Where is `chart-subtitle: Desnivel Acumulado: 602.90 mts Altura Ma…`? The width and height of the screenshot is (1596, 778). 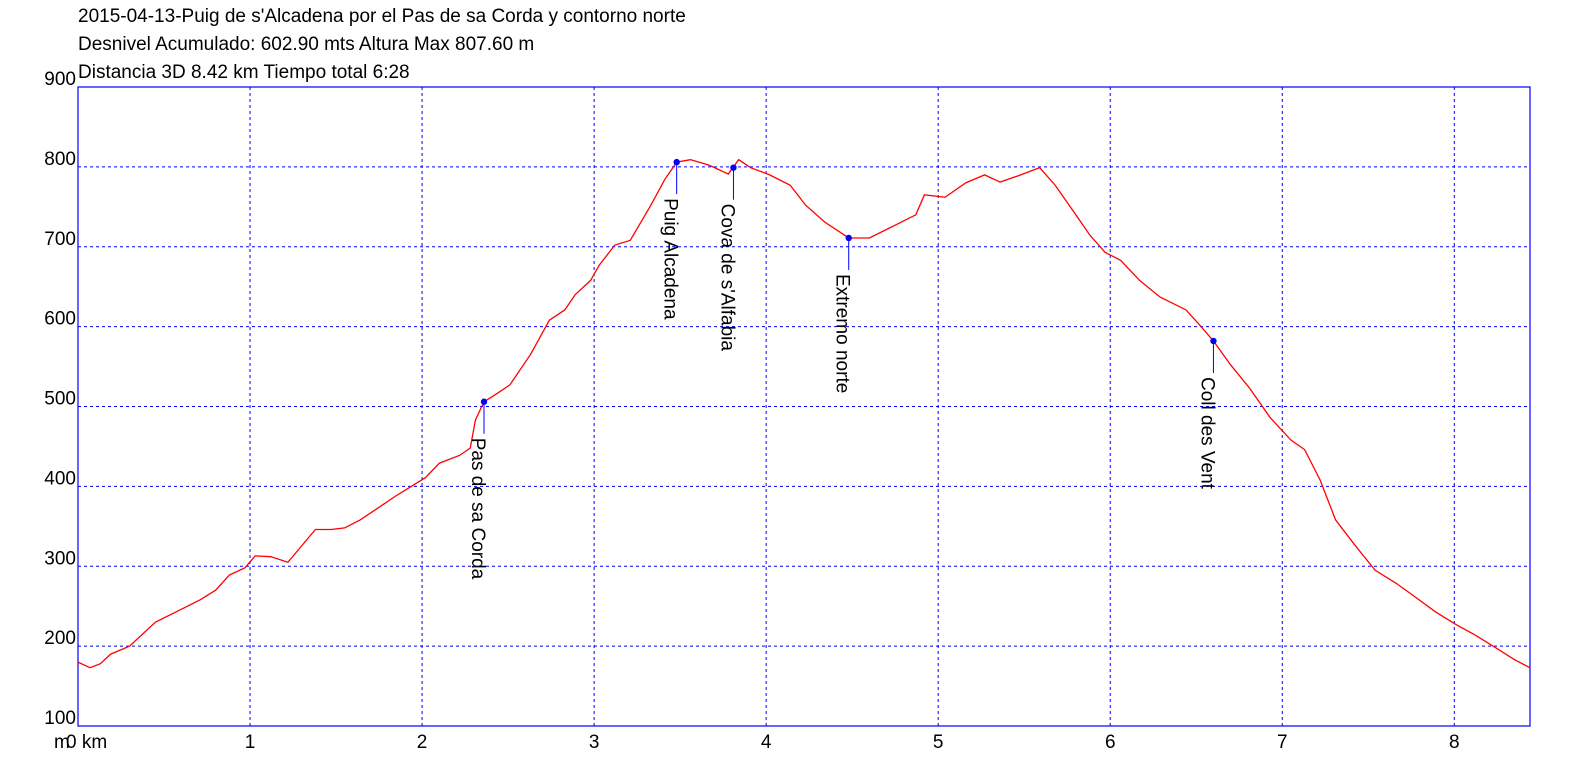 chart-subtitle: Desnivel Acumulado: 602.90 mts Altura Ma… is located at coordinates (306, 44).